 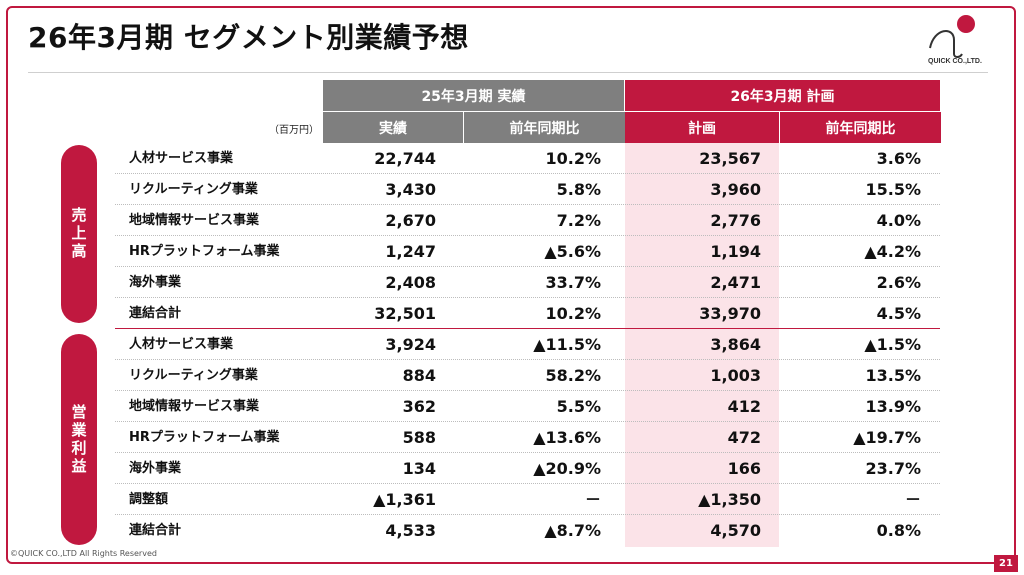 What do you see at coordinates (405, 313) in the screenshot?
I see `actual-value: 32,501` at bounding box center [405, 313].